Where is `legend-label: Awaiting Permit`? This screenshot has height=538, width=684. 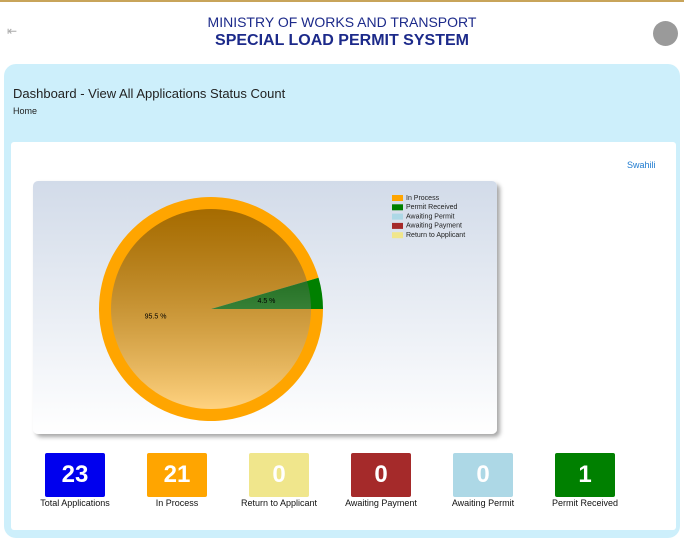 legend-label: Awaiting Permit is located at coordinates (430, 216).